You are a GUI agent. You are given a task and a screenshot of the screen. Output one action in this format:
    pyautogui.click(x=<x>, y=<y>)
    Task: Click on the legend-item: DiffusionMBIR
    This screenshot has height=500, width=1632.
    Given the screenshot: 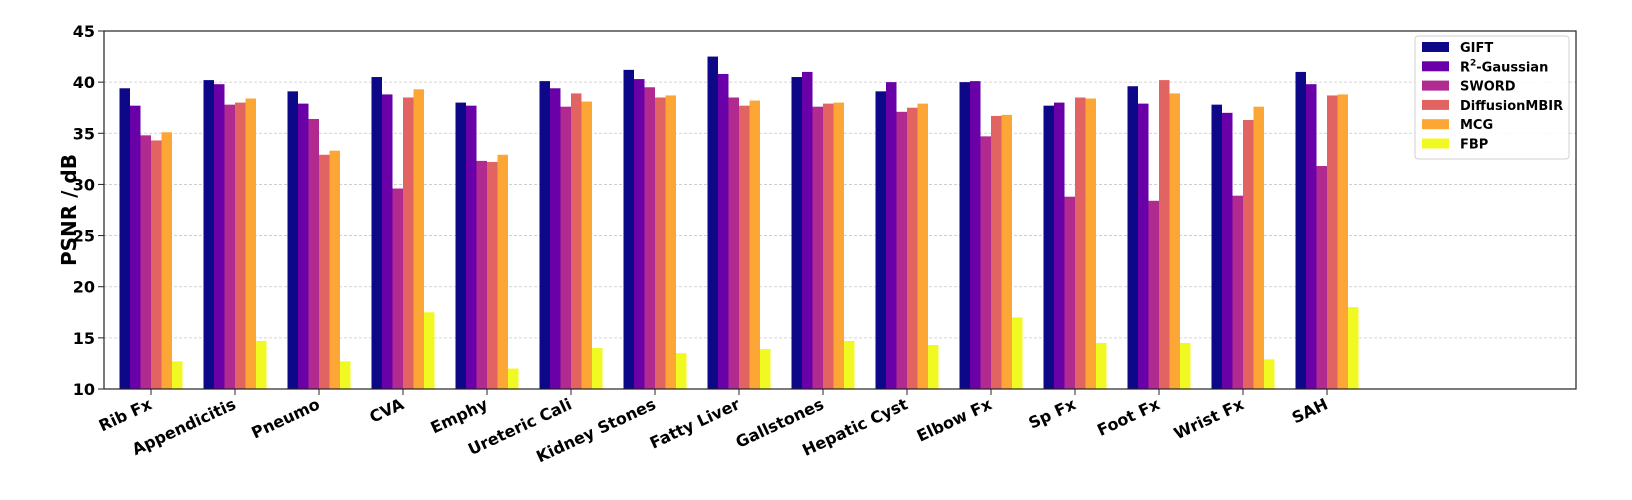 What is the action you would take?
    pyautogui.click(x=1492, y=106)
    